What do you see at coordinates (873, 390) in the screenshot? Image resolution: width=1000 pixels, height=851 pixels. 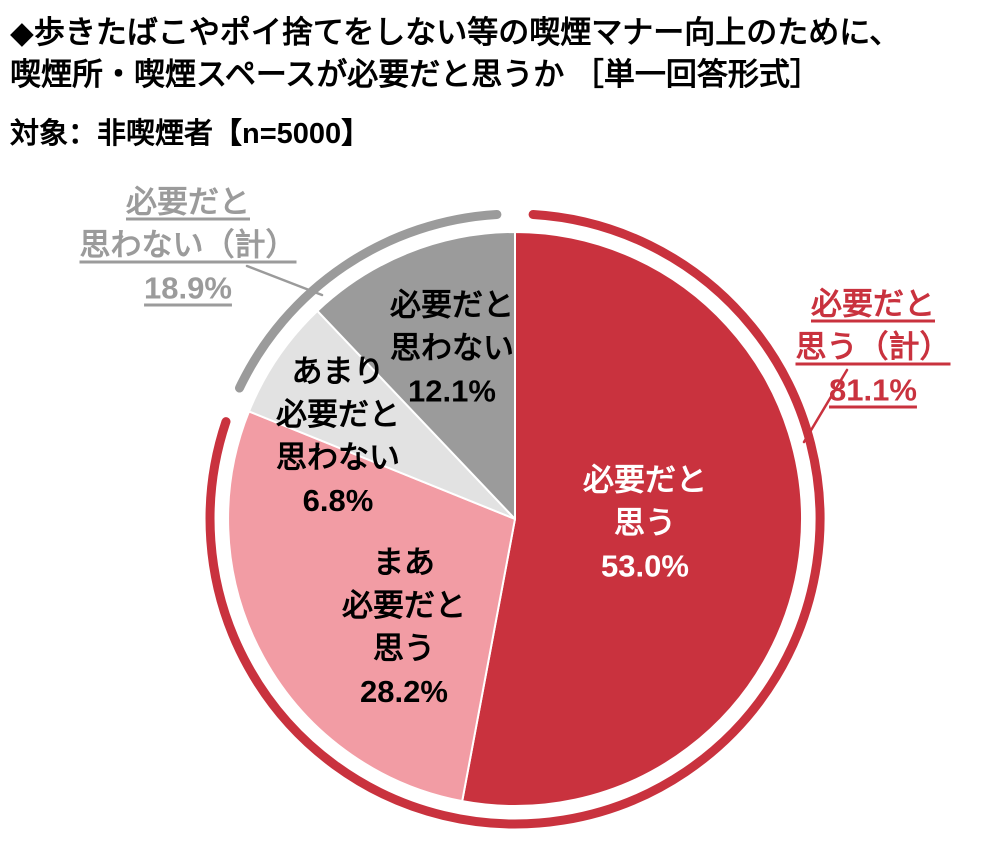 I see `summary-label-line: 81.1%` at bounding box center [873, 390].